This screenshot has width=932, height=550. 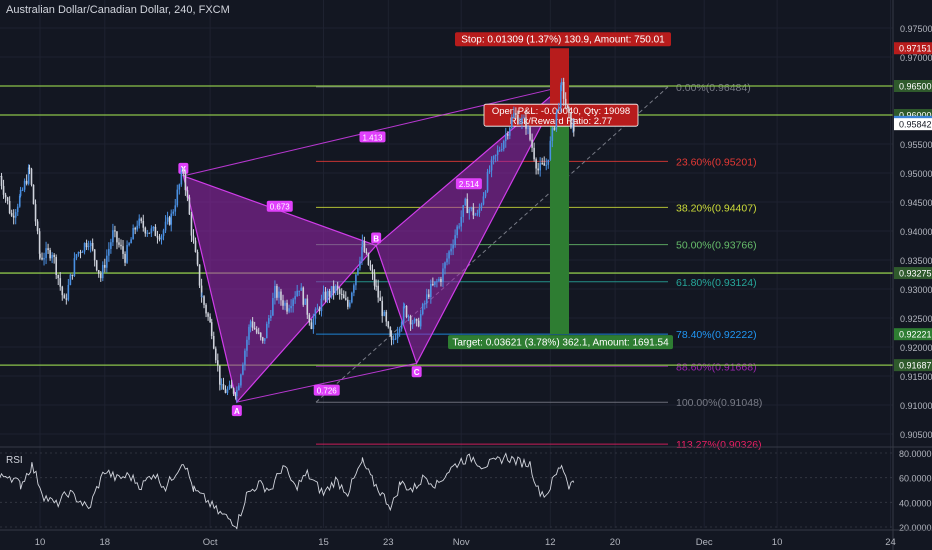 What do you see at coordinates (915, 335) in the screenshot?
I see `price-badge-label: 0.92221` at bounding box center [915, 335].